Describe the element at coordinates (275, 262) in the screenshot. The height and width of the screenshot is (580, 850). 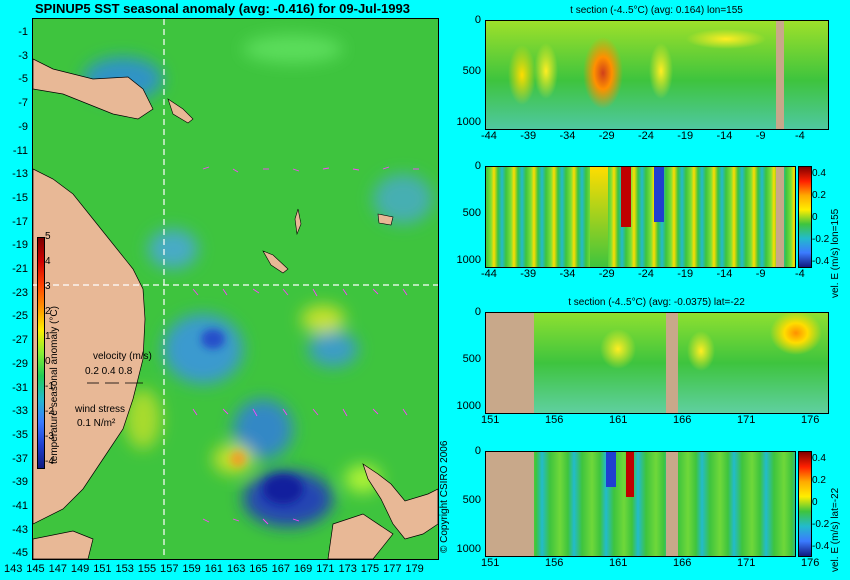
I see `new-caledonia-land` at that location.